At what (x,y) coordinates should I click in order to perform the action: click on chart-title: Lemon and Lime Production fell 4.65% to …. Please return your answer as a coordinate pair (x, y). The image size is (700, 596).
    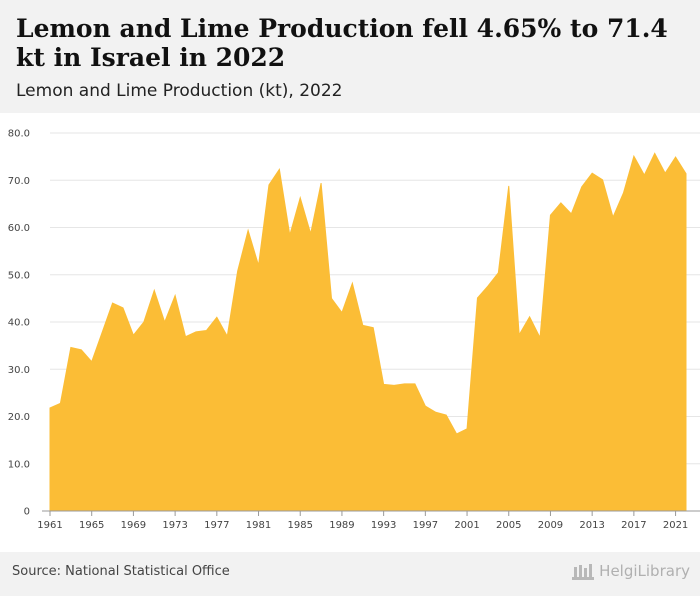
    Looking at the image, I should click on (342, 43).